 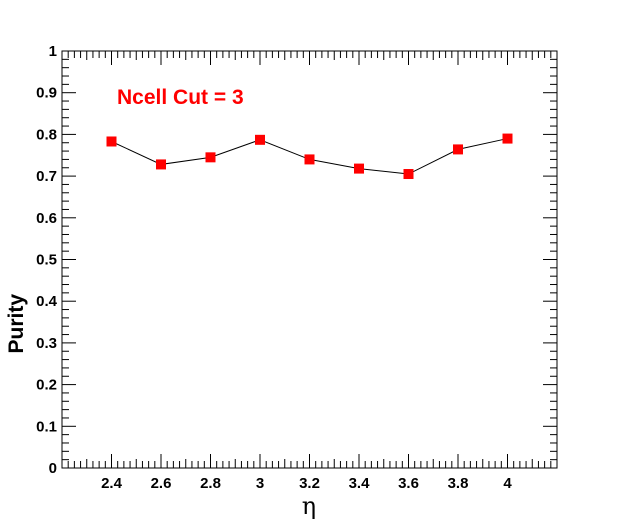 I want to click on y-axis-title: Purity, so click(x=16, y=324).